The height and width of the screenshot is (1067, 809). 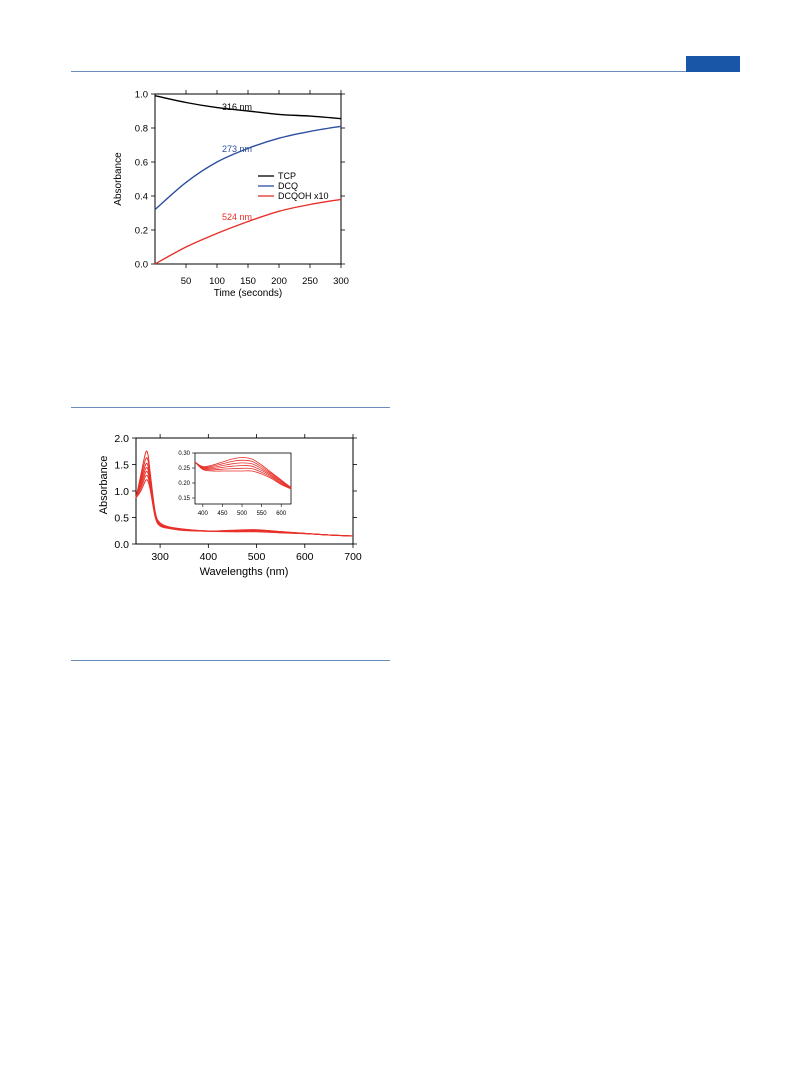 I want to click on y-tick-label: 1.5, so click(x=121, y=466).